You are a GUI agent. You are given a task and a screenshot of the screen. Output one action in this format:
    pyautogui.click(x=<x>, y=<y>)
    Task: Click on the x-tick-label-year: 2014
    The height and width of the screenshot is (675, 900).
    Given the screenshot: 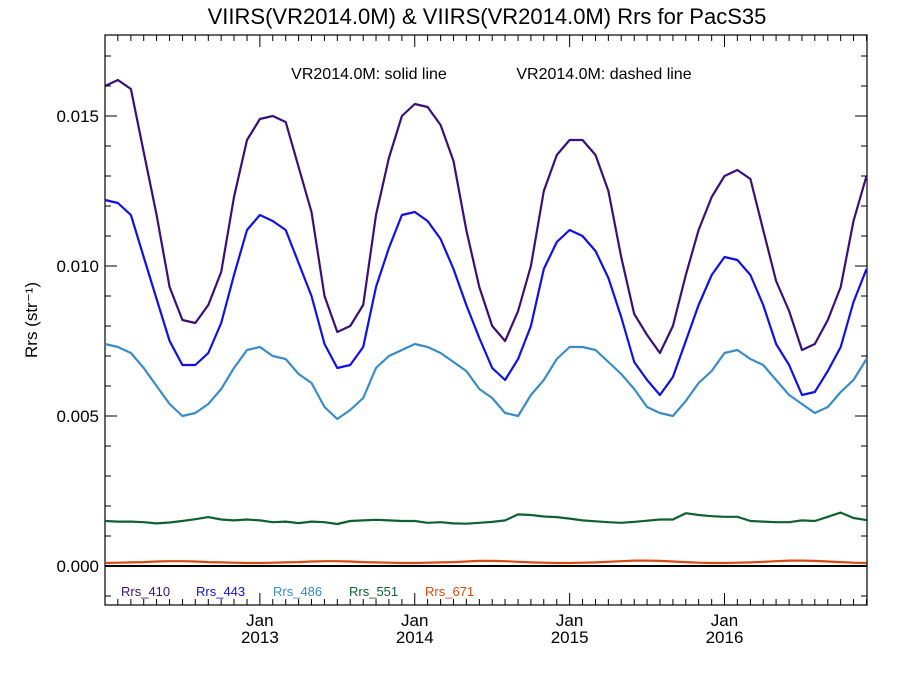 What is the action you would take?
    pyautogui.click(x=415, y=637)
    